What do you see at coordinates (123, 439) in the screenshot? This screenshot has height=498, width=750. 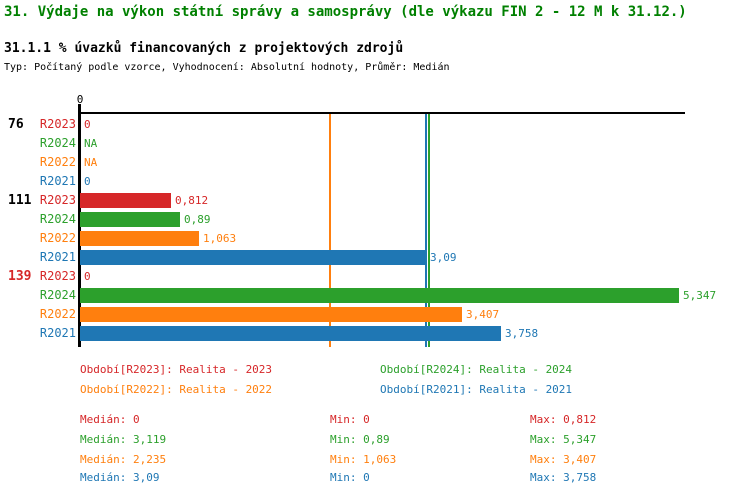 I see `stat-median-green: Medián: 3,119` at bounding box center [123, 439].